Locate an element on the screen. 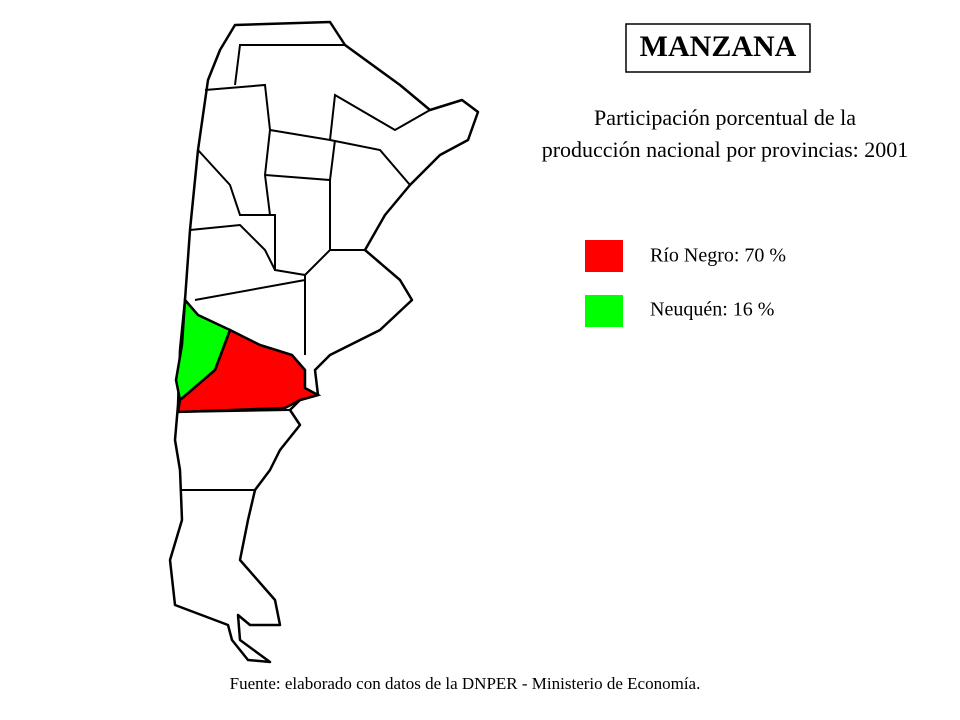 This screenshot has height=720, width=960. subtitle-line: producción nacional por provincias: 2001 is located at coordinates (725, 149).